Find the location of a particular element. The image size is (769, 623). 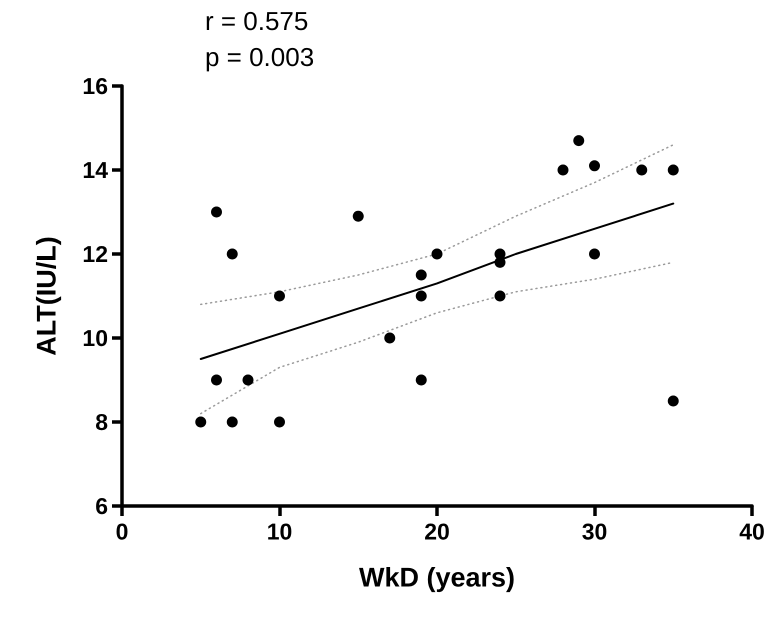

x-tick-label: 30 is located at coordinates (595, 531).